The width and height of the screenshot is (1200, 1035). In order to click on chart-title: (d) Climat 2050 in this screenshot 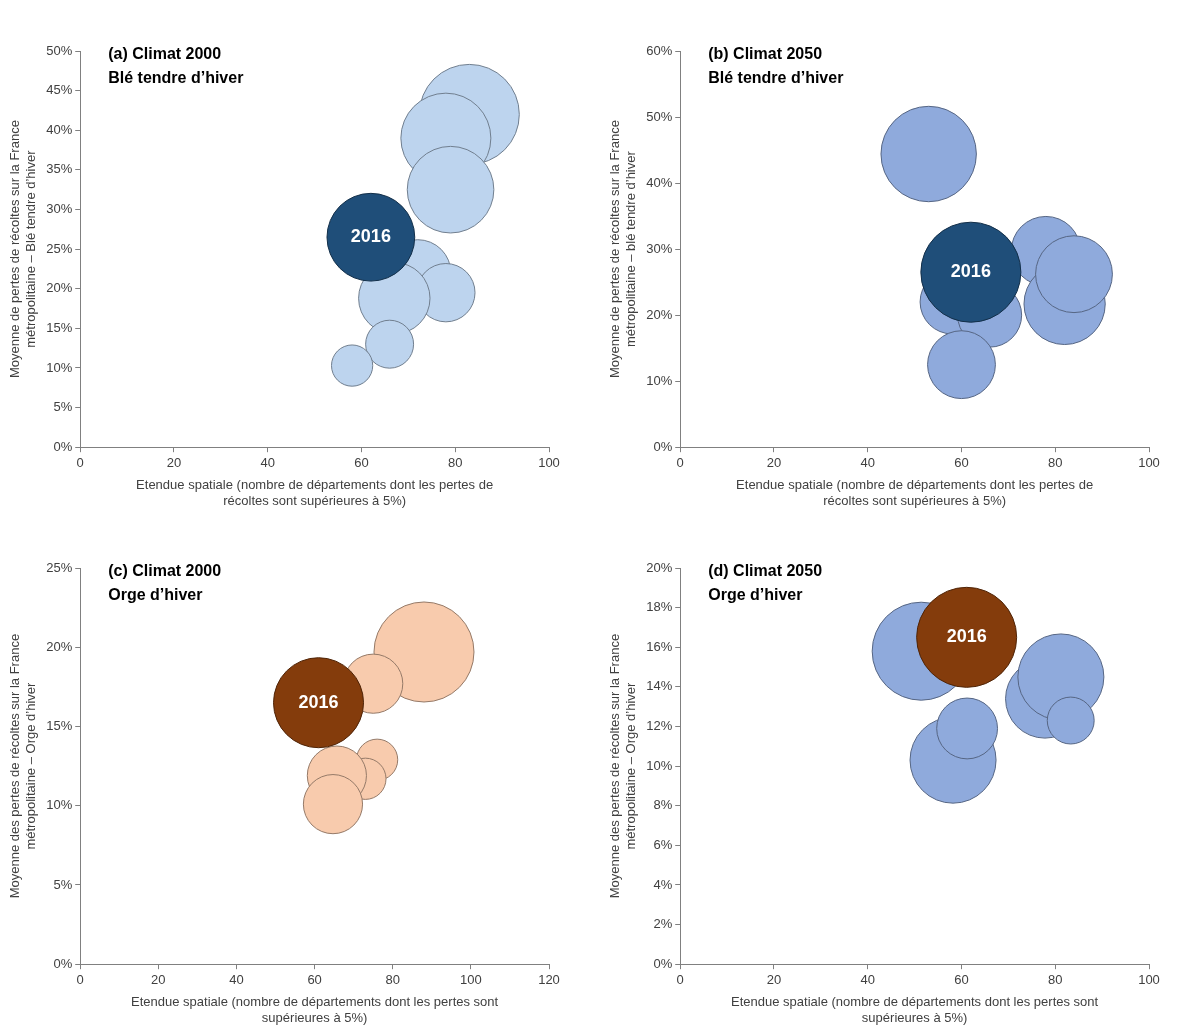, I will do `click(765, 571)`.